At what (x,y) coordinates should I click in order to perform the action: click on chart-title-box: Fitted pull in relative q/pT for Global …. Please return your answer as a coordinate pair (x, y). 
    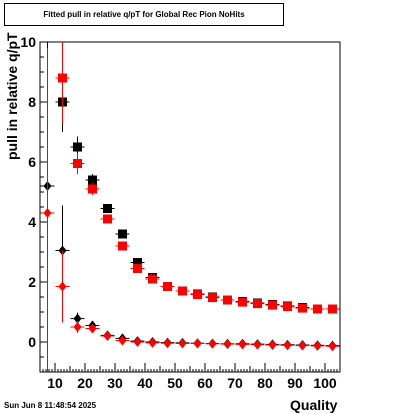
    Looking at the image, I should click on (144, 14).